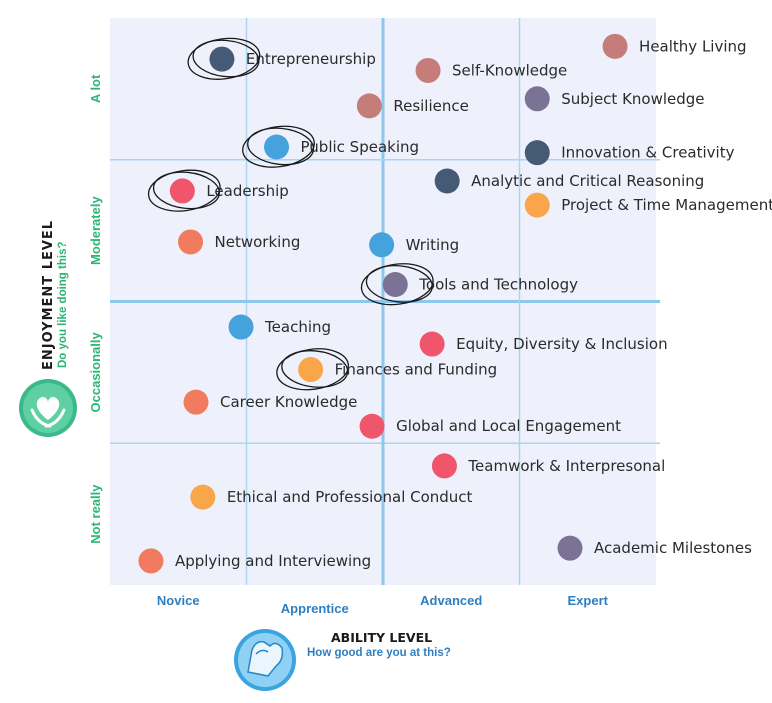 This screenshot has height=703, width=772. I want to click on point-label: Healthy Living, so click(693, 46).